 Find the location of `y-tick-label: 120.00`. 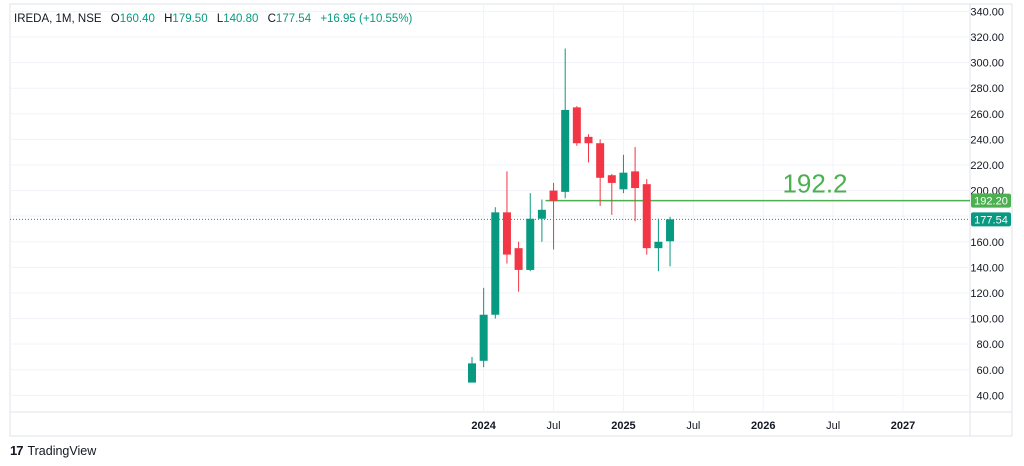

y-tick-label: 120.00 is located at coordinates (987, 294).